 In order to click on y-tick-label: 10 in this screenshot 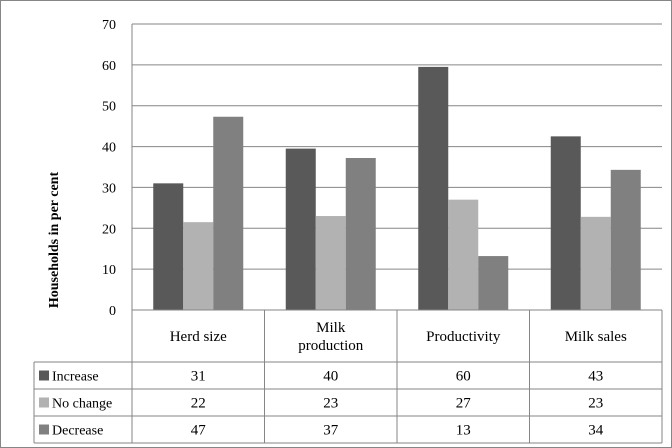, I will do `click(109, 270)`.